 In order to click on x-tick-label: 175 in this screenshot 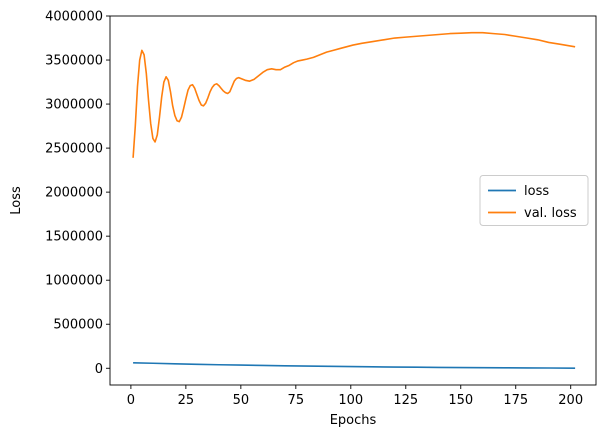, I will do `click(515, 400)`.